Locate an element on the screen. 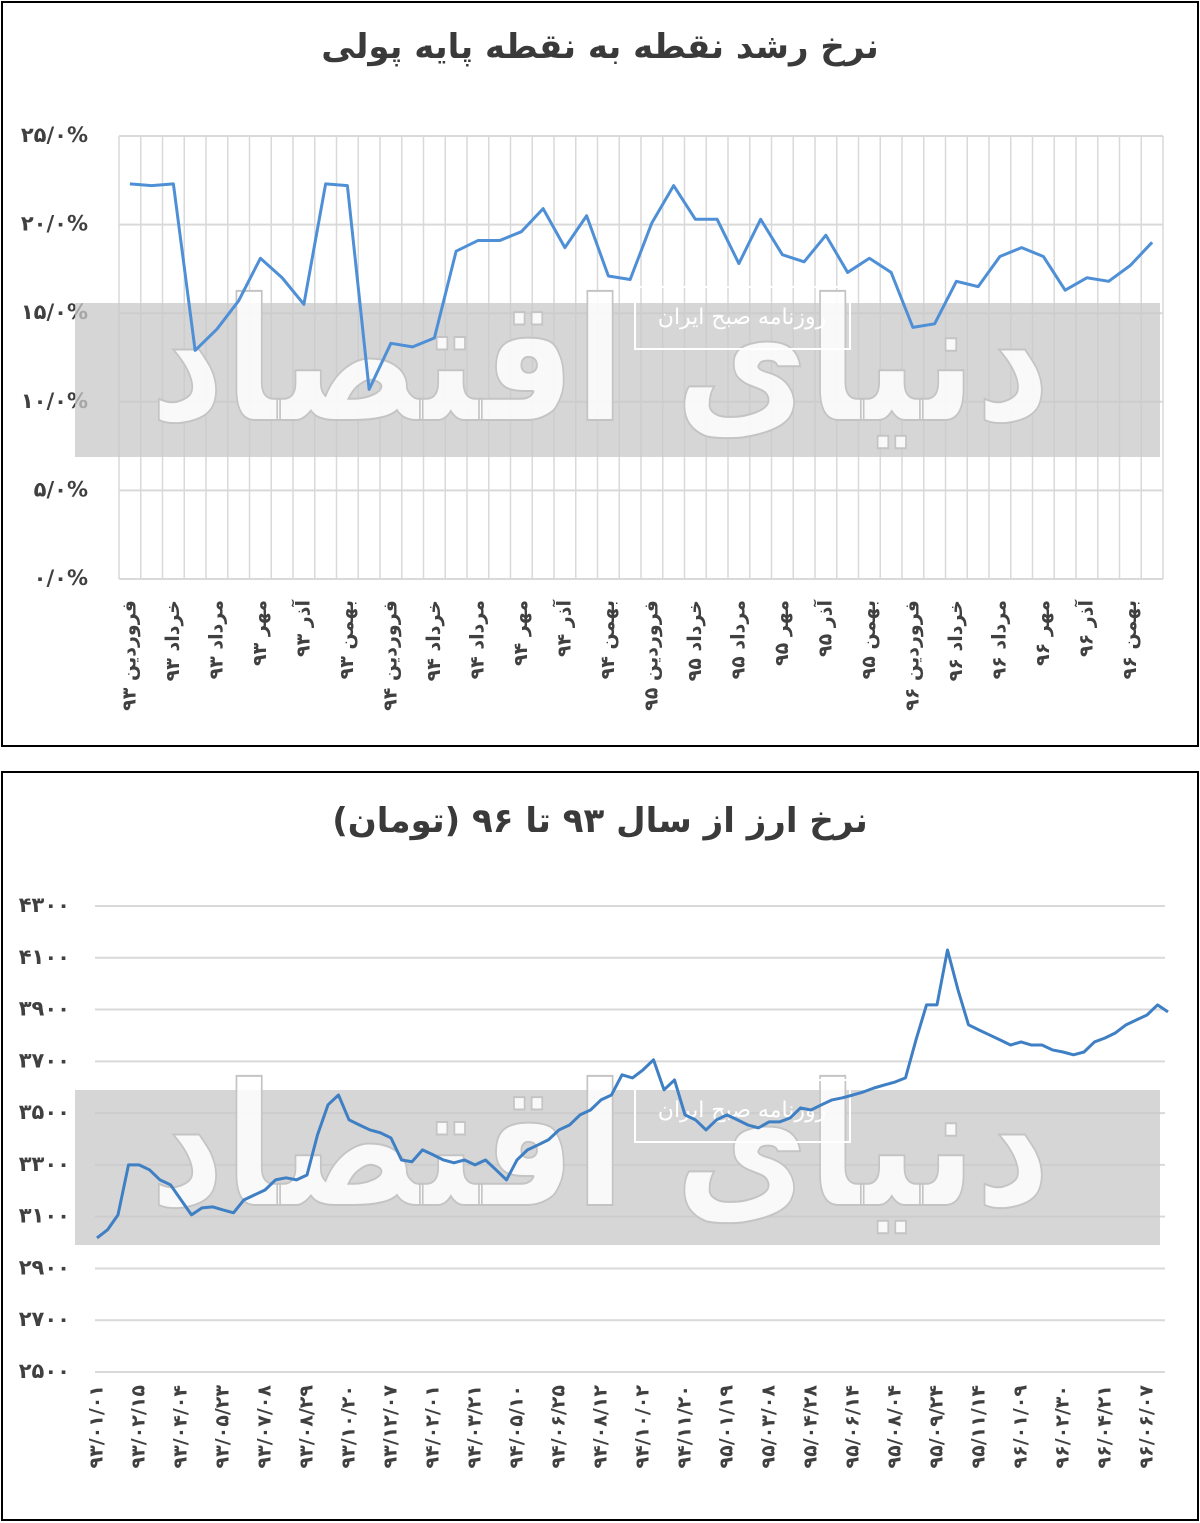  x-tick-label: ۹۵/۰۱/۱۹ is located at coordinates (727, 1427).